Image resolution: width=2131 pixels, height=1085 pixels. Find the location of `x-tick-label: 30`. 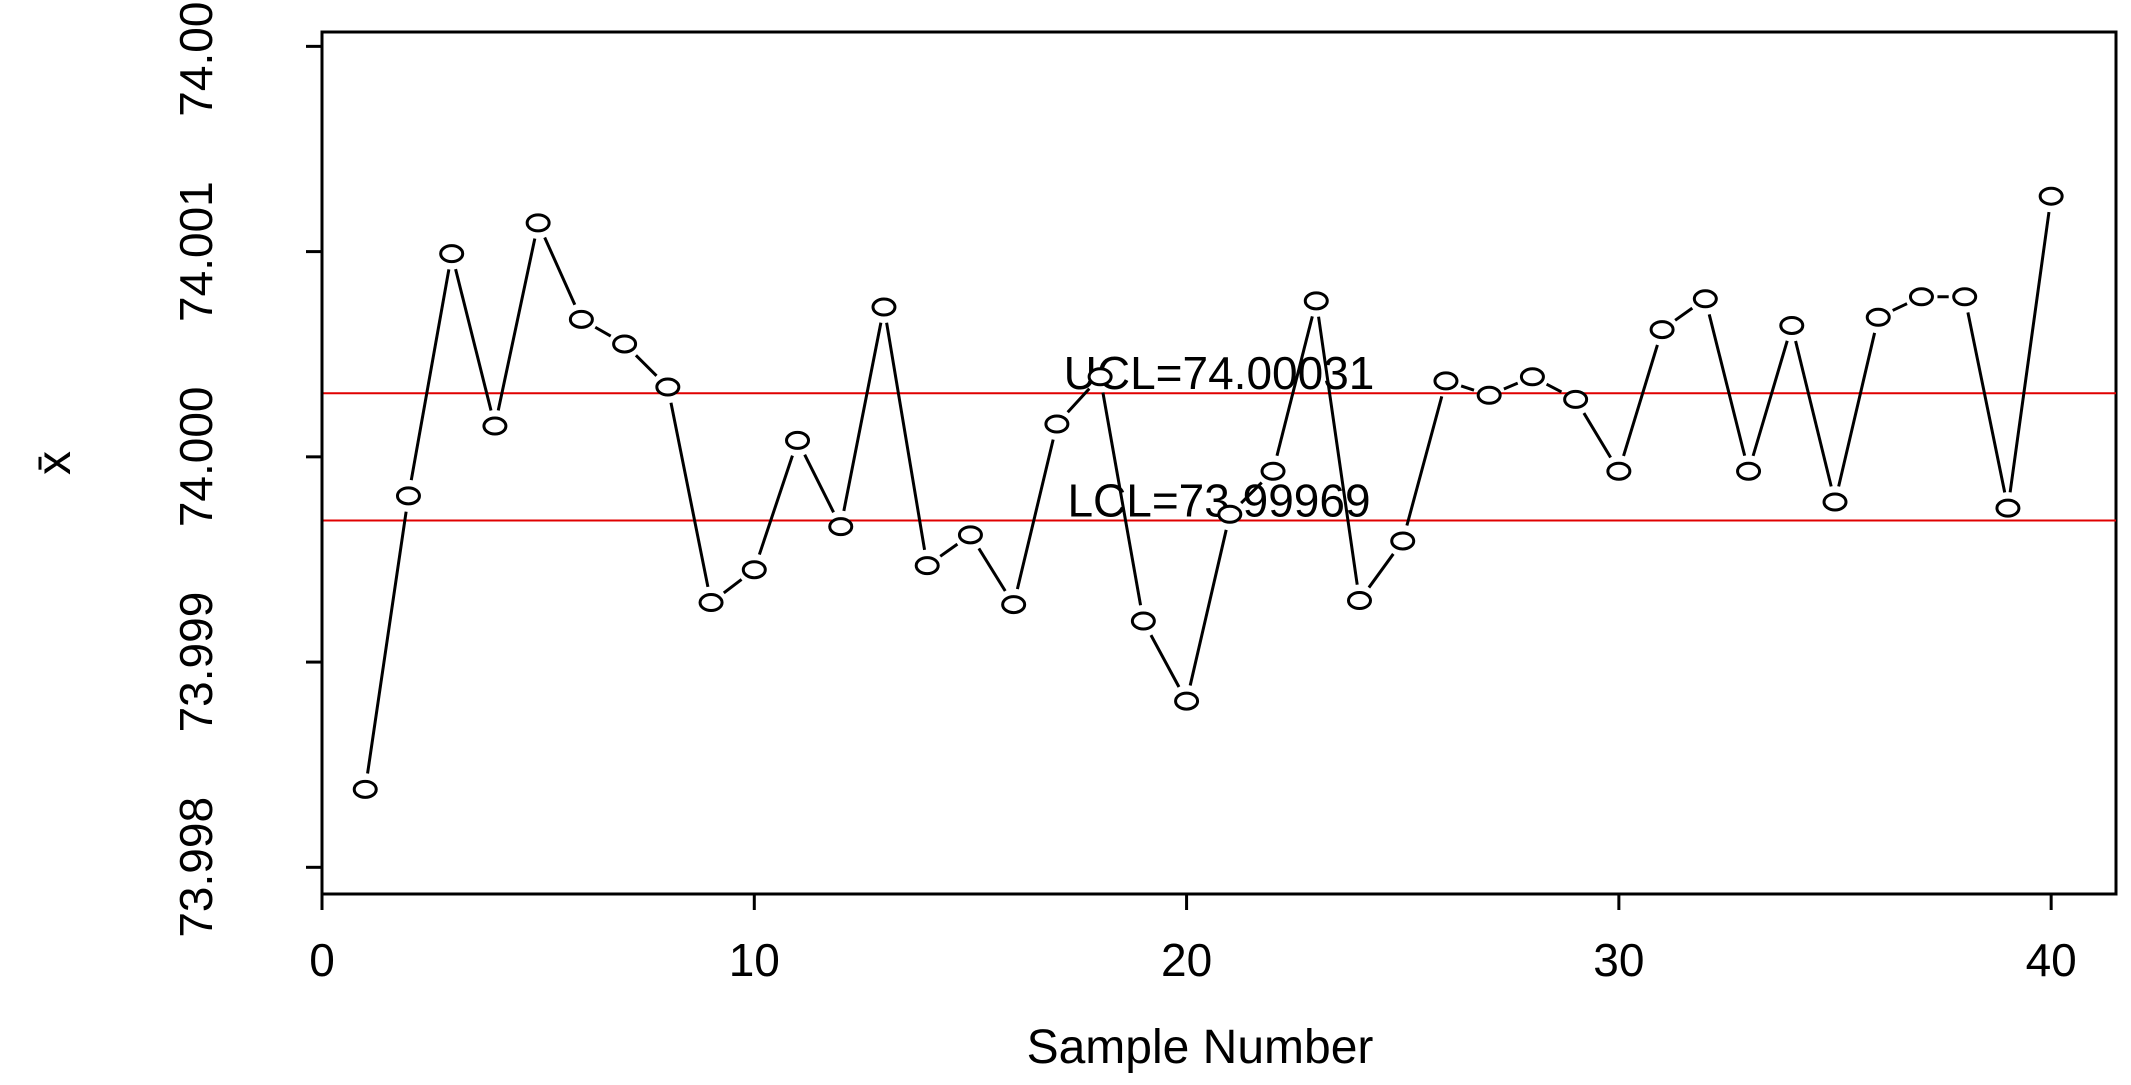

x-tick-label: 30 is located at coordinates (1618, 960).